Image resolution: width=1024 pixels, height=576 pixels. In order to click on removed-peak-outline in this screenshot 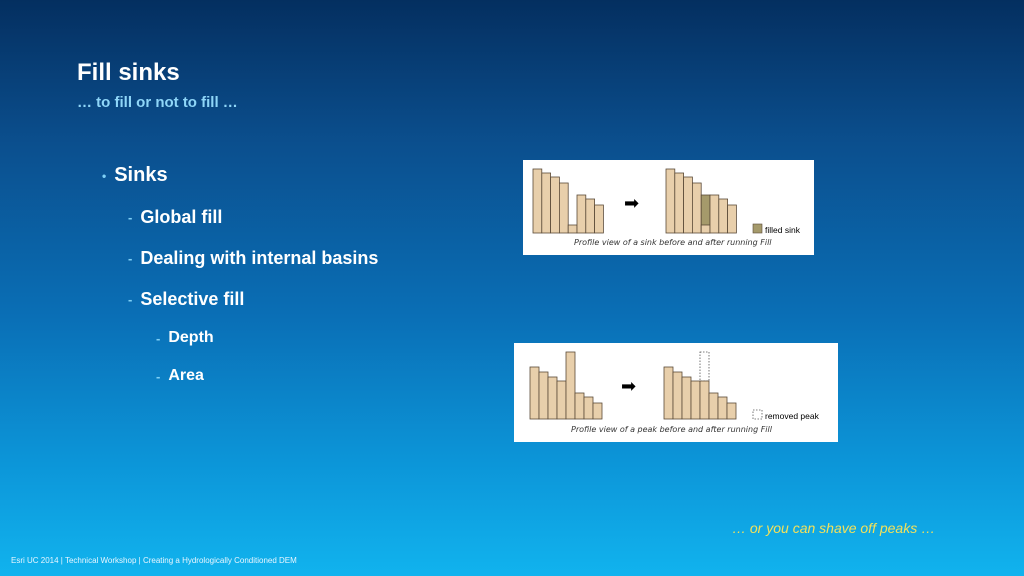, I will do `click(704, 366)`.